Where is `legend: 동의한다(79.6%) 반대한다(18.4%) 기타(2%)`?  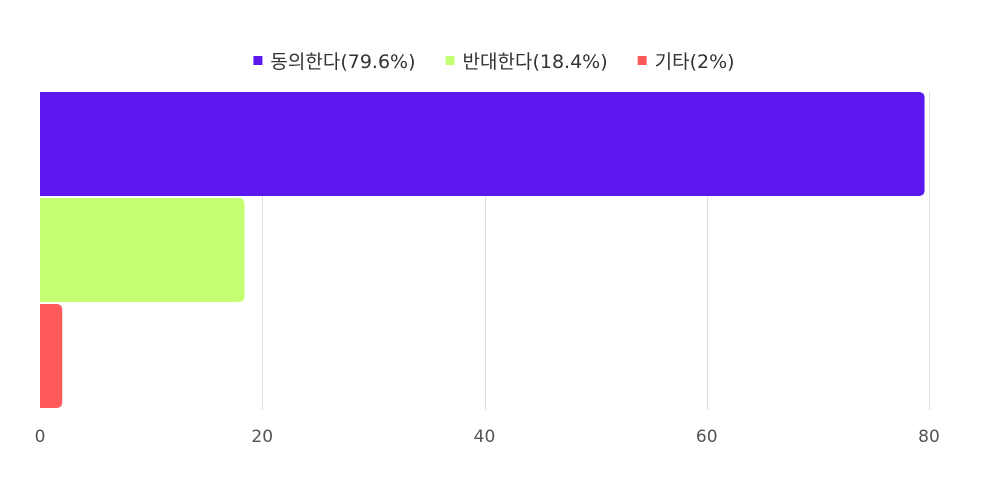 legend: 동의한다(79.6%) 반대한다(18.4%) 기타(2%) is located at coordinates (494, 62).